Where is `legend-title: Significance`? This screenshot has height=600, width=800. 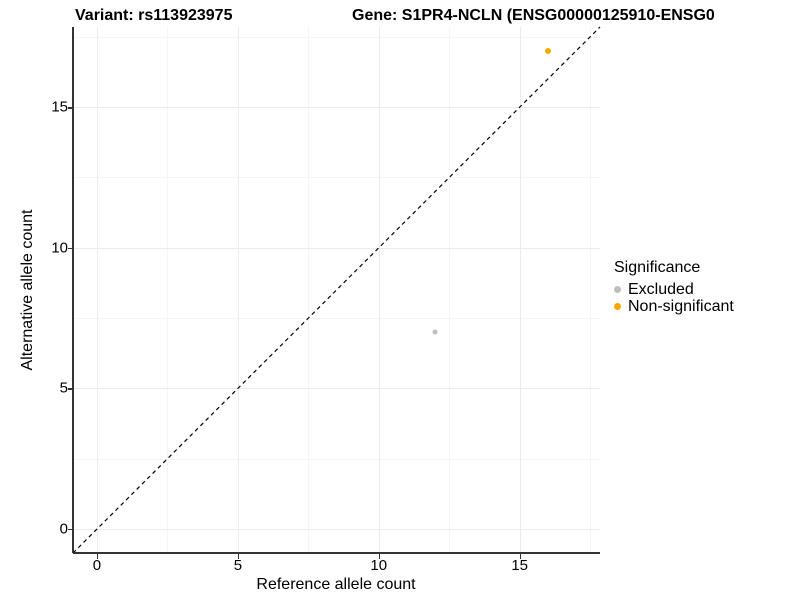
legend-title: Significance is located at coordinates (657, 267).